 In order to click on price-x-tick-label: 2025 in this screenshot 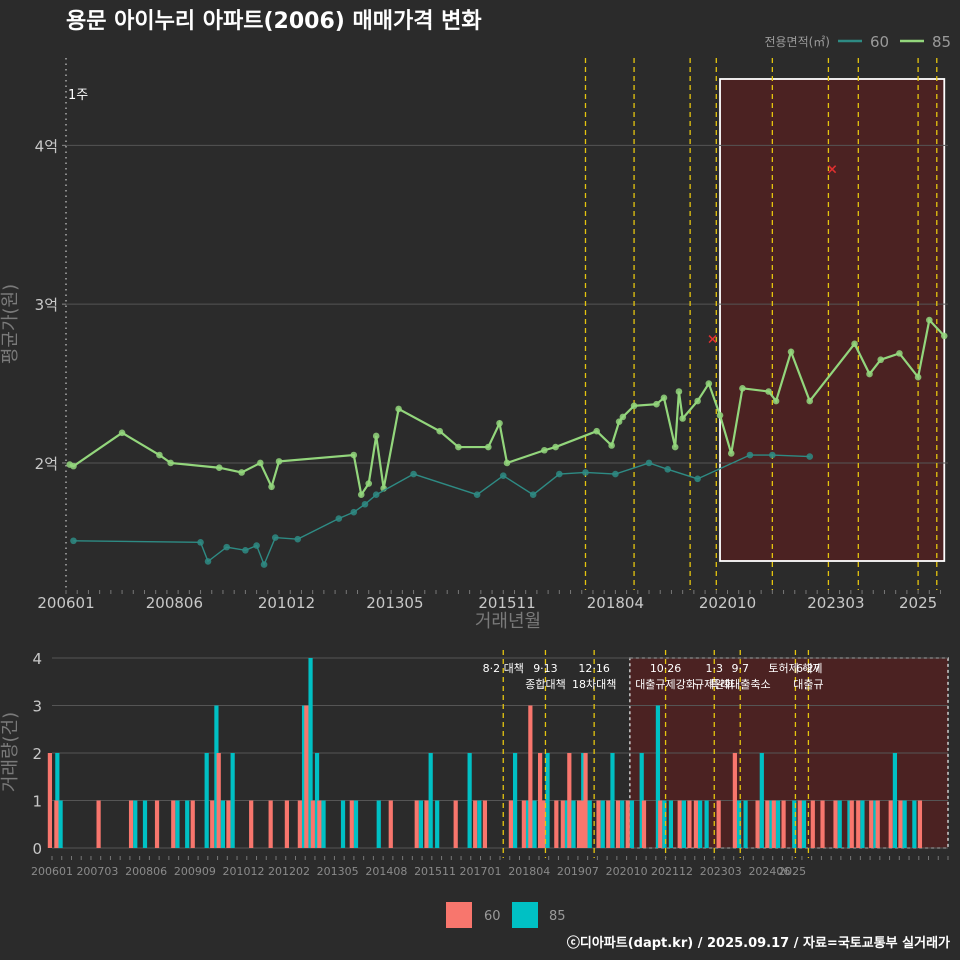, I will do `click(918, 603)`.